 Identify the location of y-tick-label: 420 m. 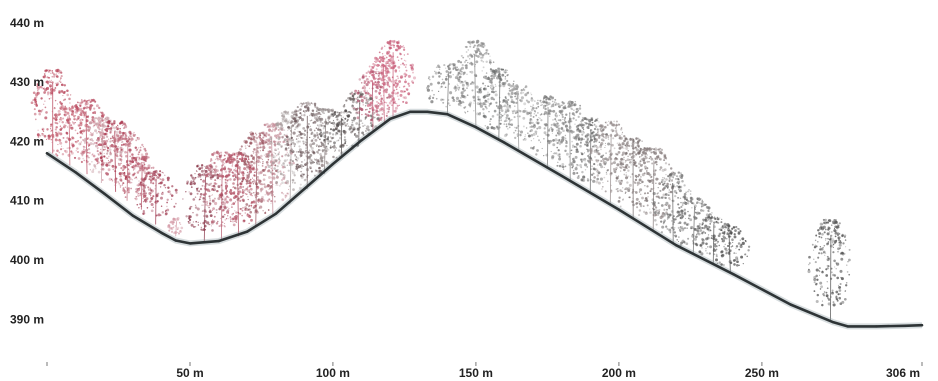
(27, 142).